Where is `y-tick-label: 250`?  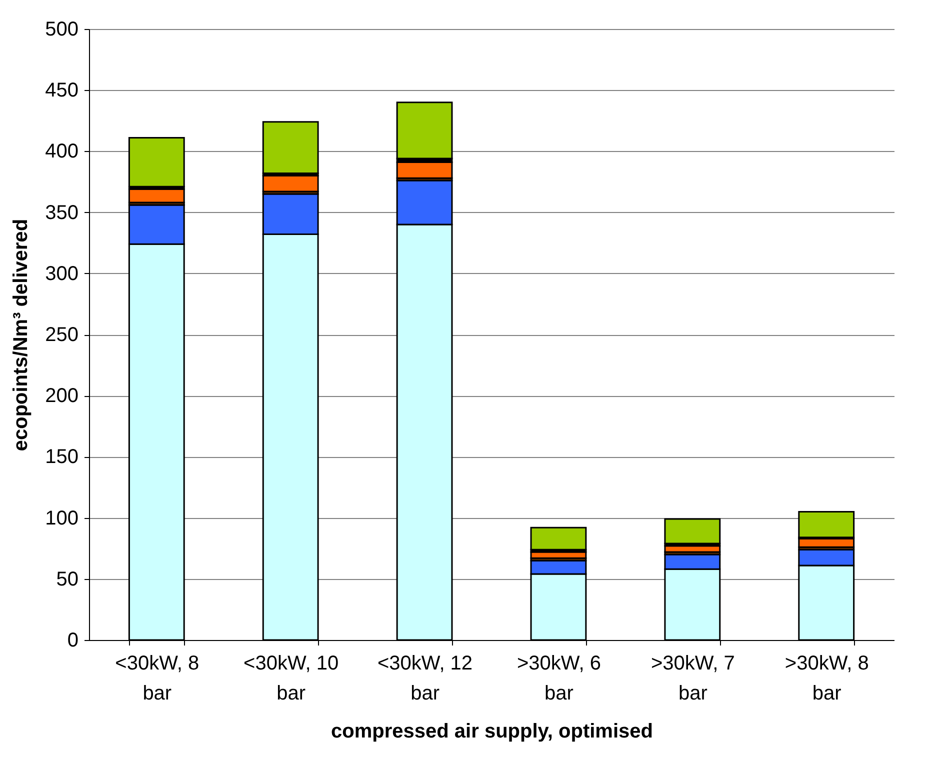 y-tick-label: 250 is located at coordinates (61, 335).